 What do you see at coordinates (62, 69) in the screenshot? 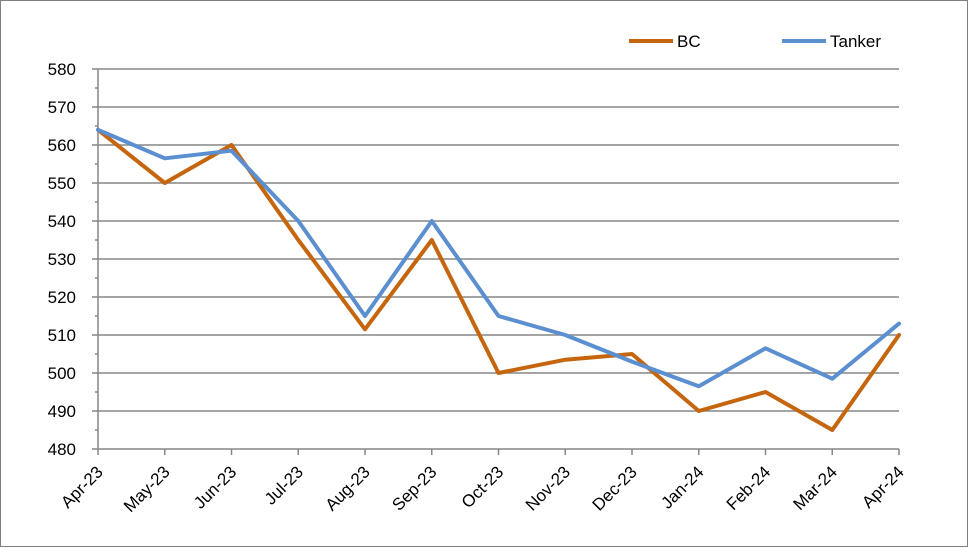
I see `y-tick-label: 580` at bounding box center [62, 69].